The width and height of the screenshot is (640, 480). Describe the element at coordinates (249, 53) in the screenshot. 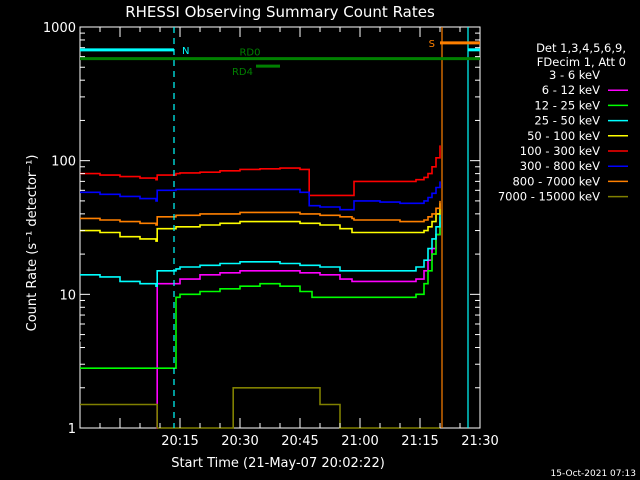

I see `flag-label-3: RD0` at that location.